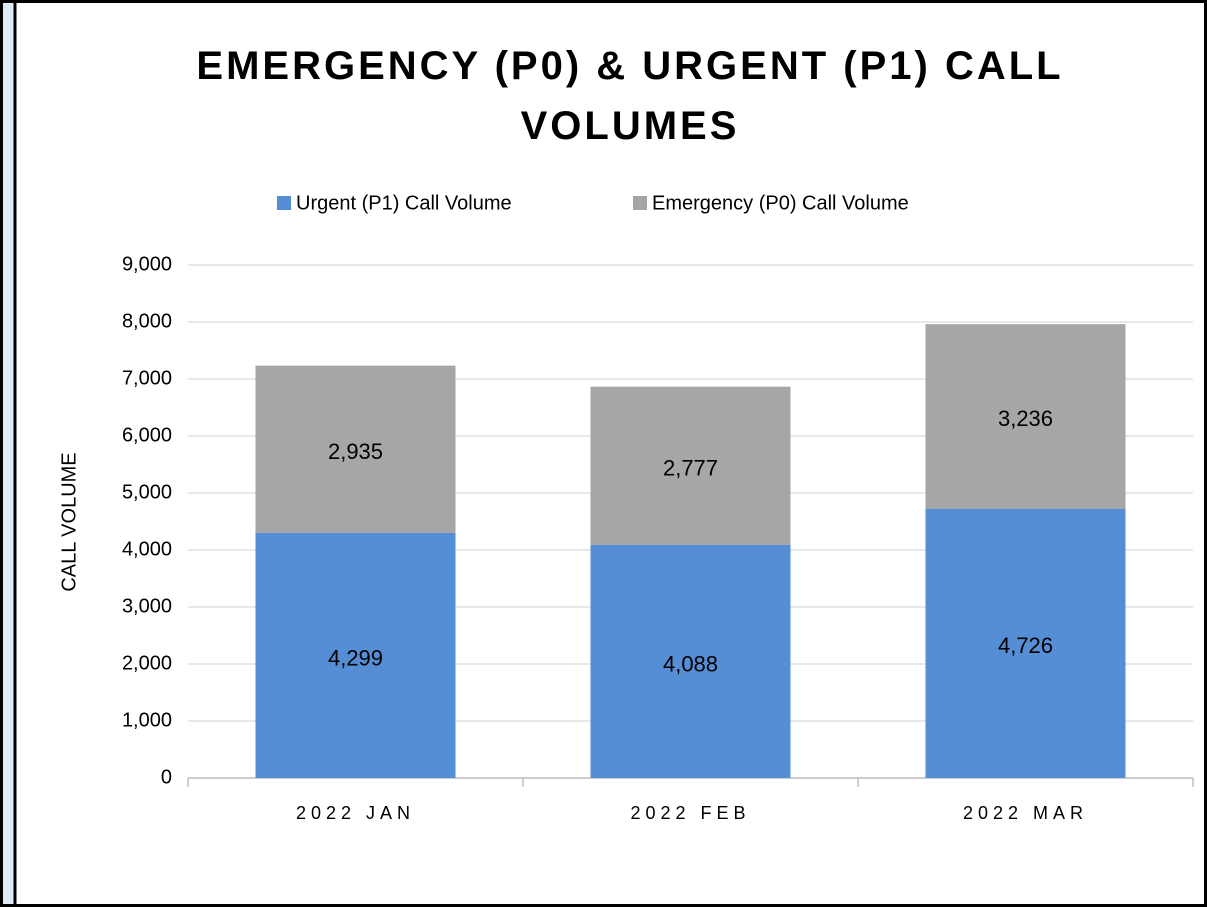 The height and width of the screenshot is (907, 1207). I want to click on data-label: 4,088, so click(690, 663).